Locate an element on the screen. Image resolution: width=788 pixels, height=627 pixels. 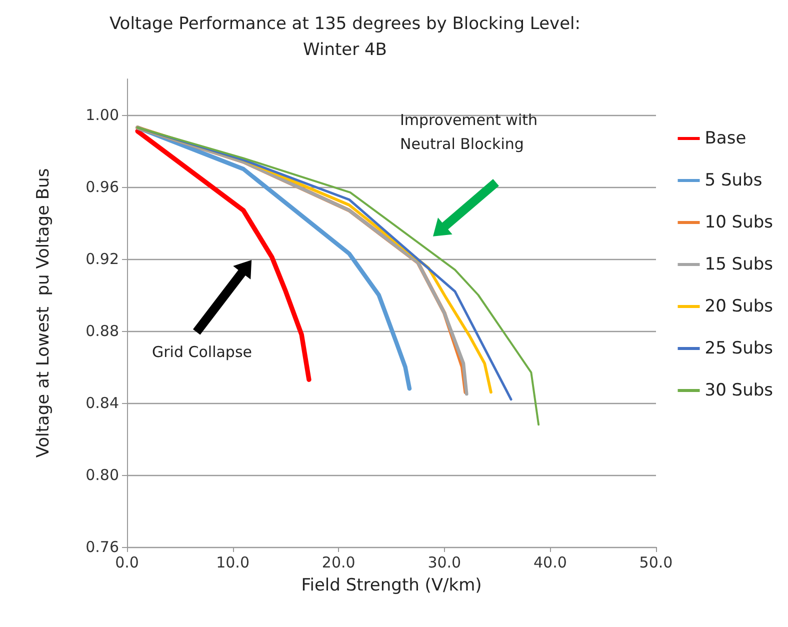
x-tick-label: 10.0 is located at coordinates (233, 563).